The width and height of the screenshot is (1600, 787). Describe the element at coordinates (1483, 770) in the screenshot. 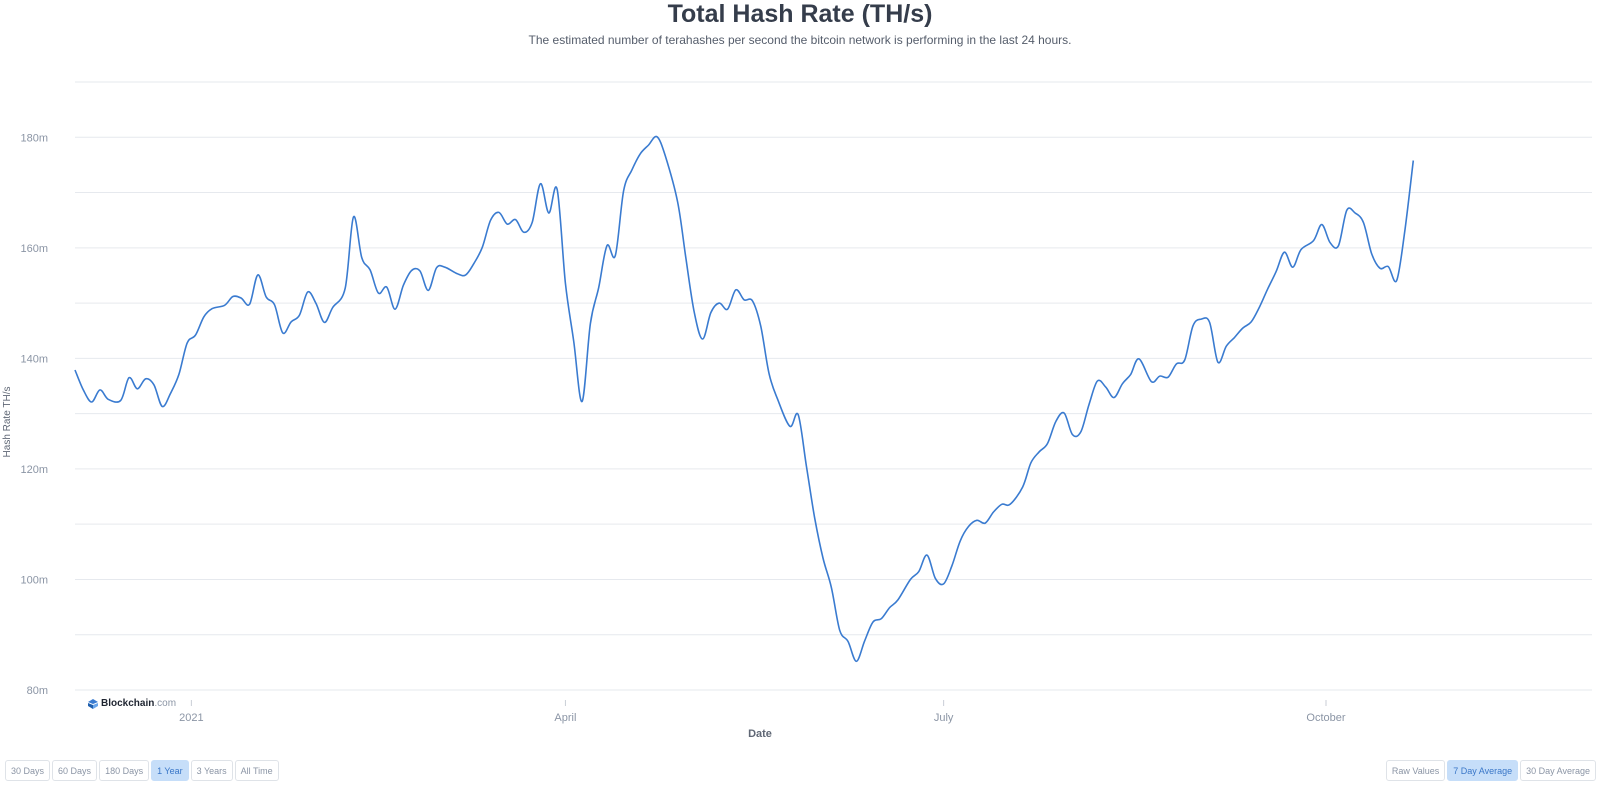

I see `avg-button-7-day-average: 7 Day Average` at that location.